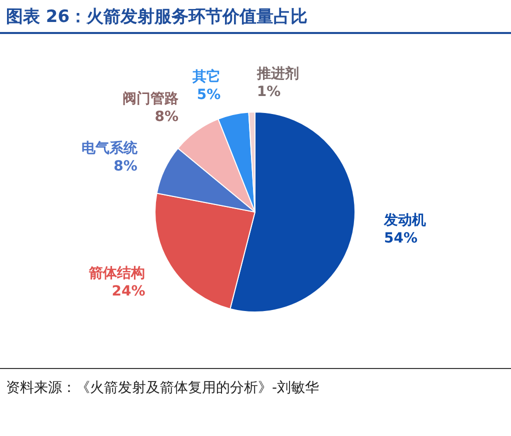 Image resolution: width=511 pixels, height=436 pixels. I want to click on data-label: 1%, so click(268, 92).